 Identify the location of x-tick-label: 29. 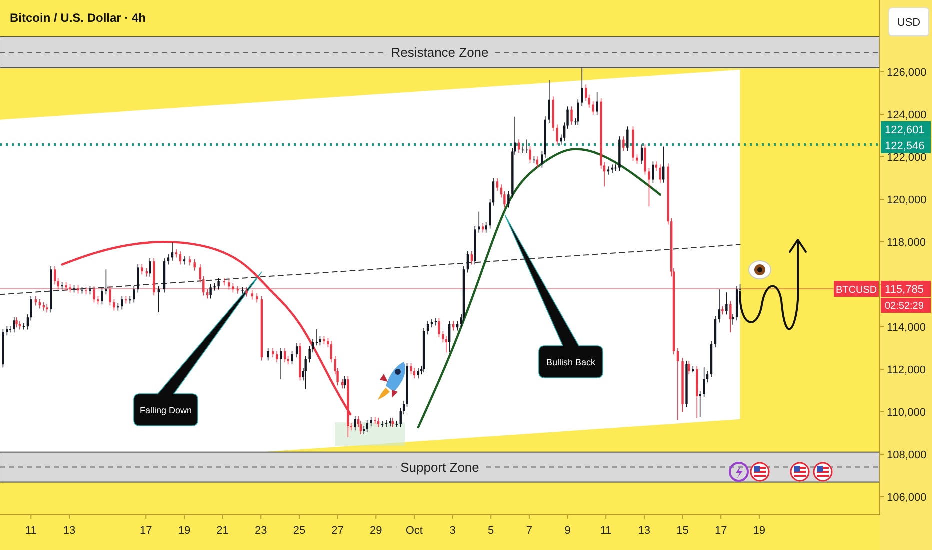
(376, 531).